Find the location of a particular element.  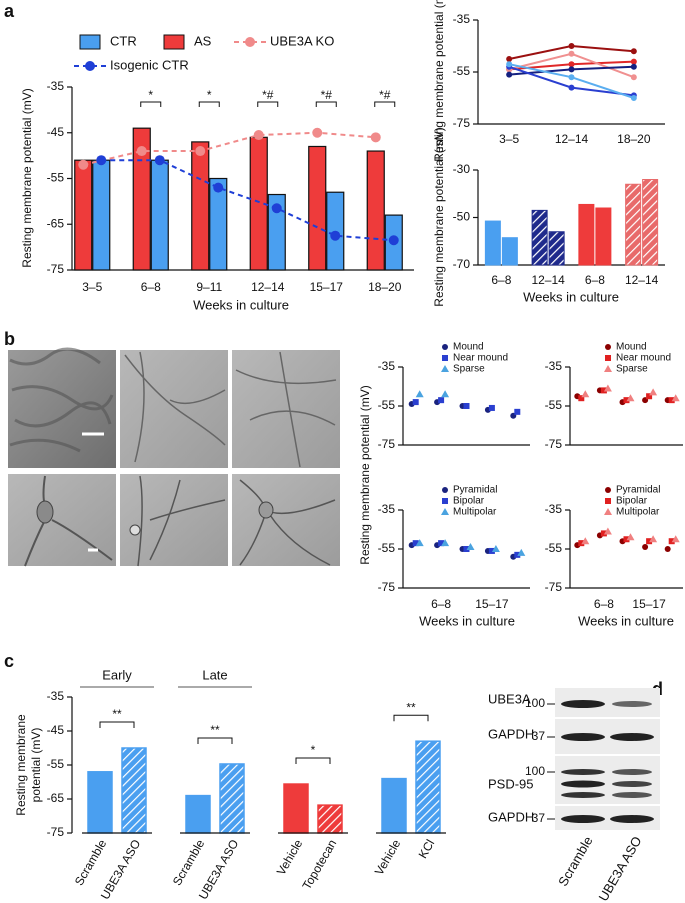

legend-label: Near mound is located at coordinates (643, 358).